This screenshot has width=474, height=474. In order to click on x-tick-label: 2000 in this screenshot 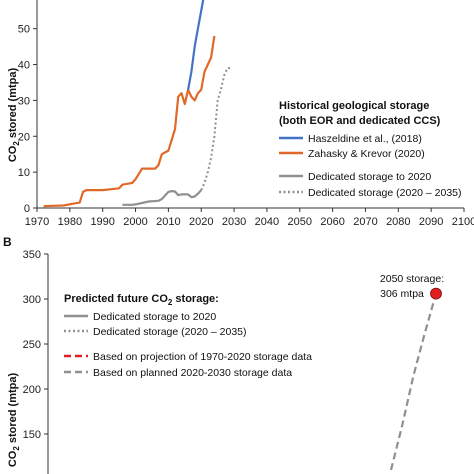, I will do `click(135, 222)`.